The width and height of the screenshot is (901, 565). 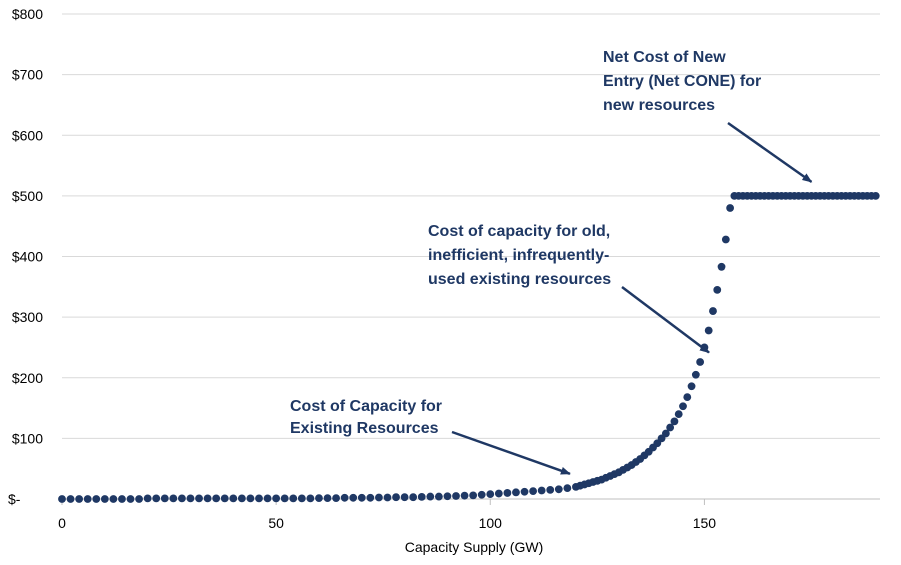 I want to click on y-tick-label: $400, so click(x=27, y=257).